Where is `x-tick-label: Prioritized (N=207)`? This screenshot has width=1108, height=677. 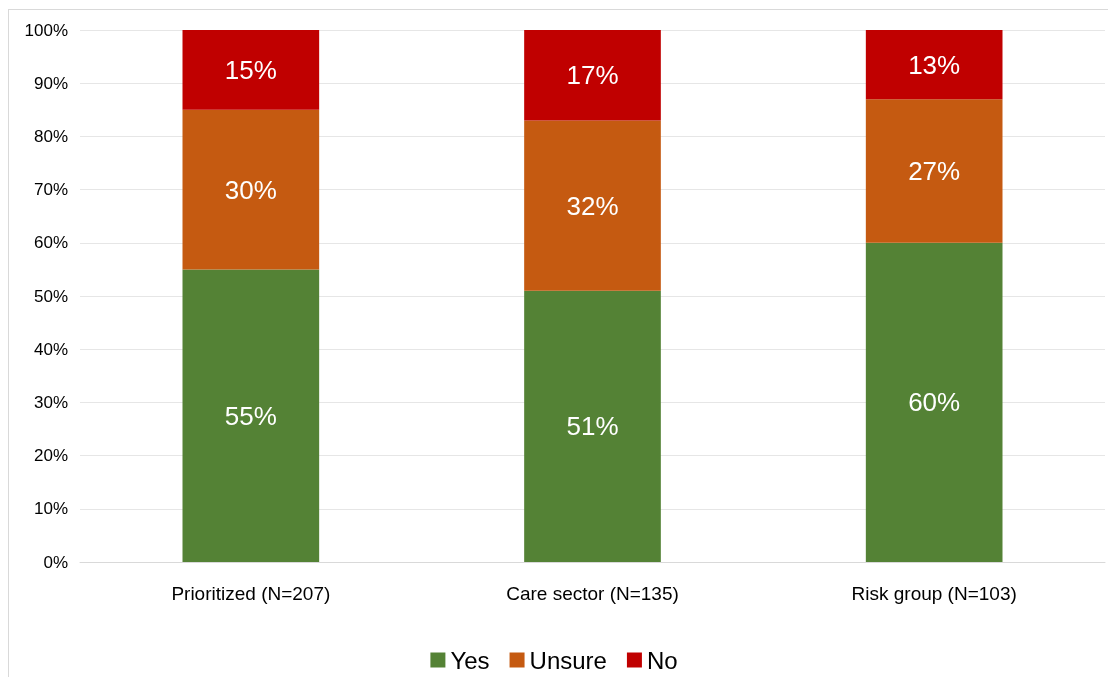 x-tick-label: Prioritized (N=207) is located at coordinates (251, 593).